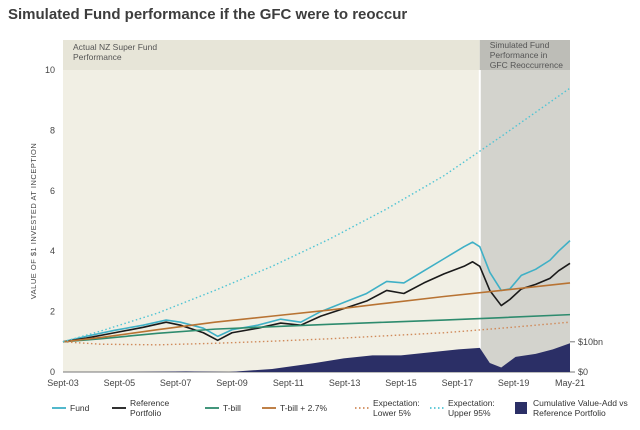 The width and height of the screenshot is (640, 430). I want to click on x-tick-label: Sept-03, so click(63, 383).